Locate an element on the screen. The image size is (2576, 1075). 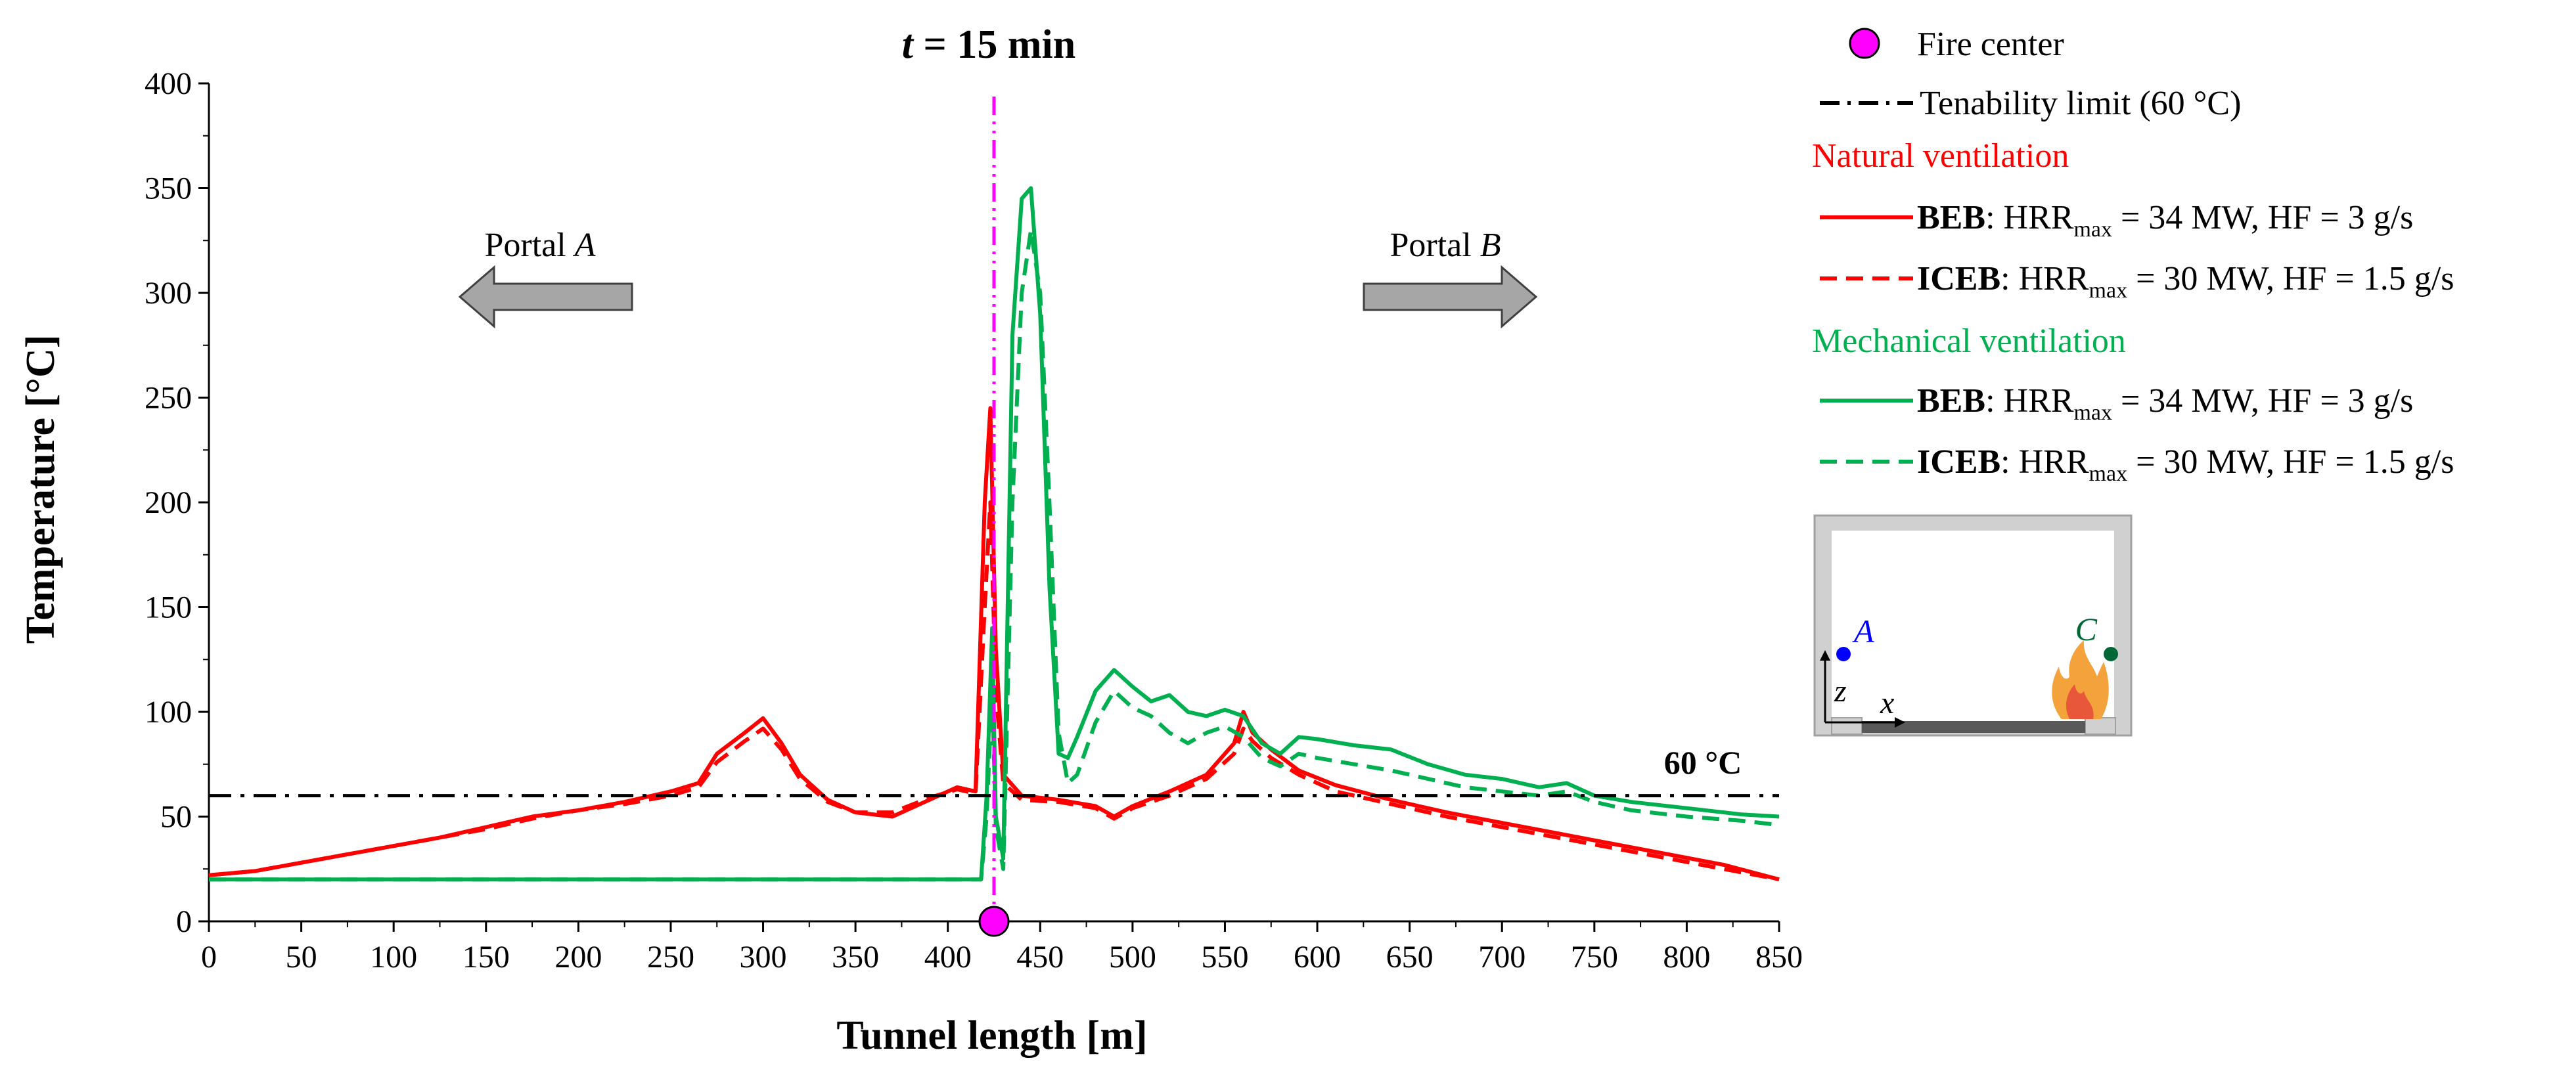
mechanical-beb-mid: : HRR is located at coordinates (2029, 401).